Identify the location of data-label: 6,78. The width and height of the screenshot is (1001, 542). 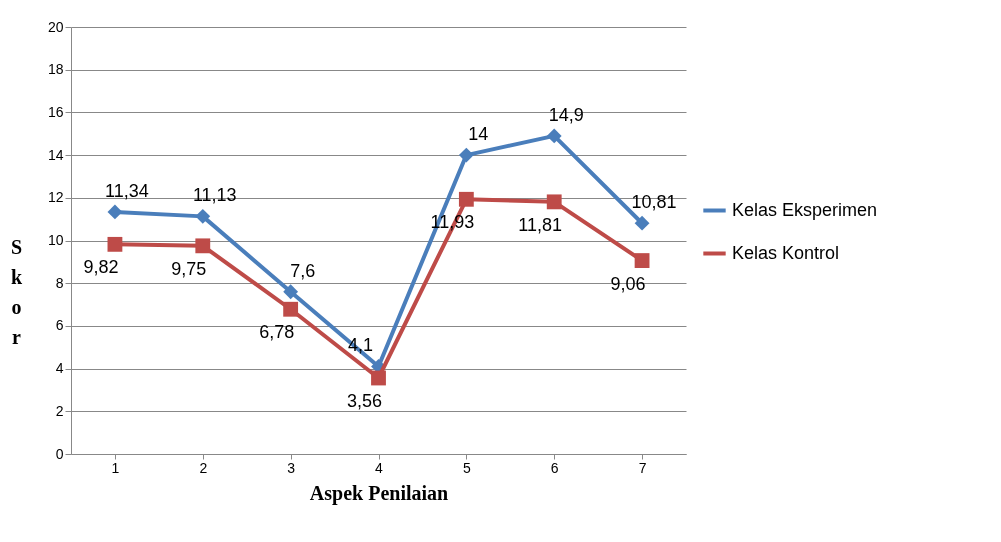
(277, 332).